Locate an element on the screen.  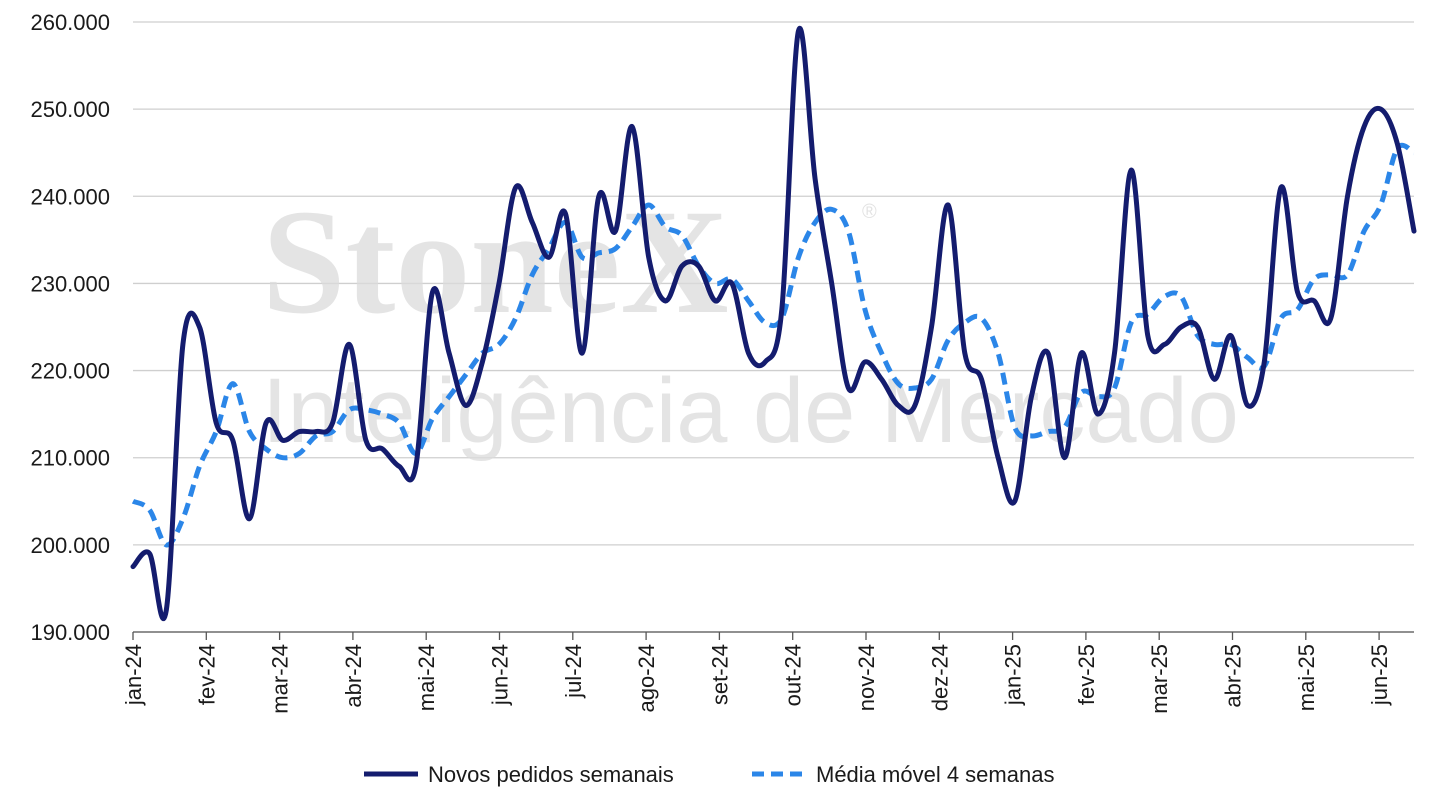
x-tick-label: mai-25 is located at coordinates (1306, 677).